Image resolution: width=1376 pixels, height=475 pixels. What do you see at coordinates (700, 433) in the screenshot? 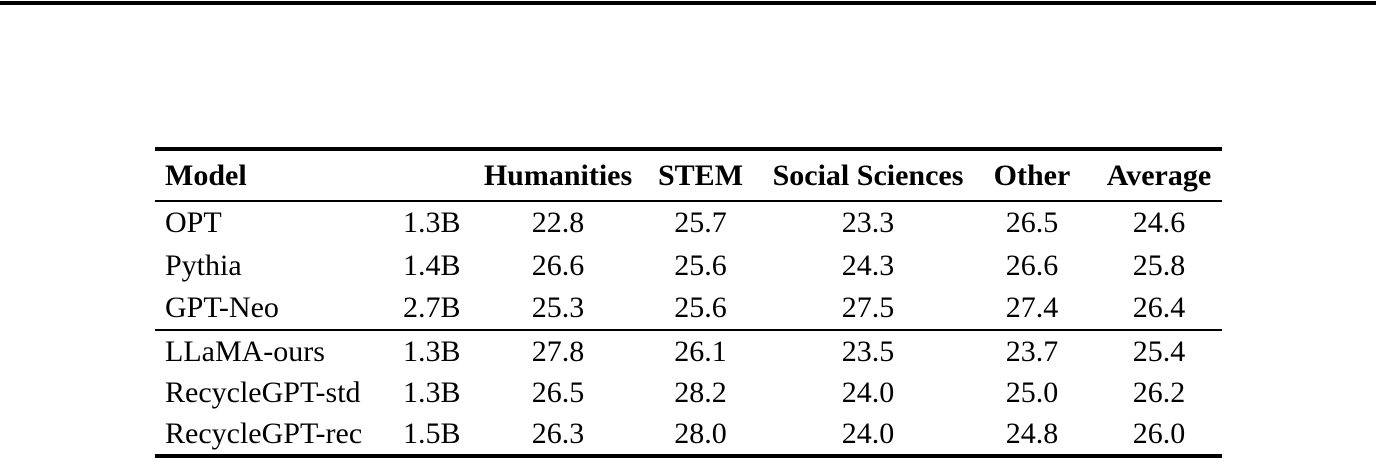
I see `stem-cell: 28.0` at bounding box center [700, 433].